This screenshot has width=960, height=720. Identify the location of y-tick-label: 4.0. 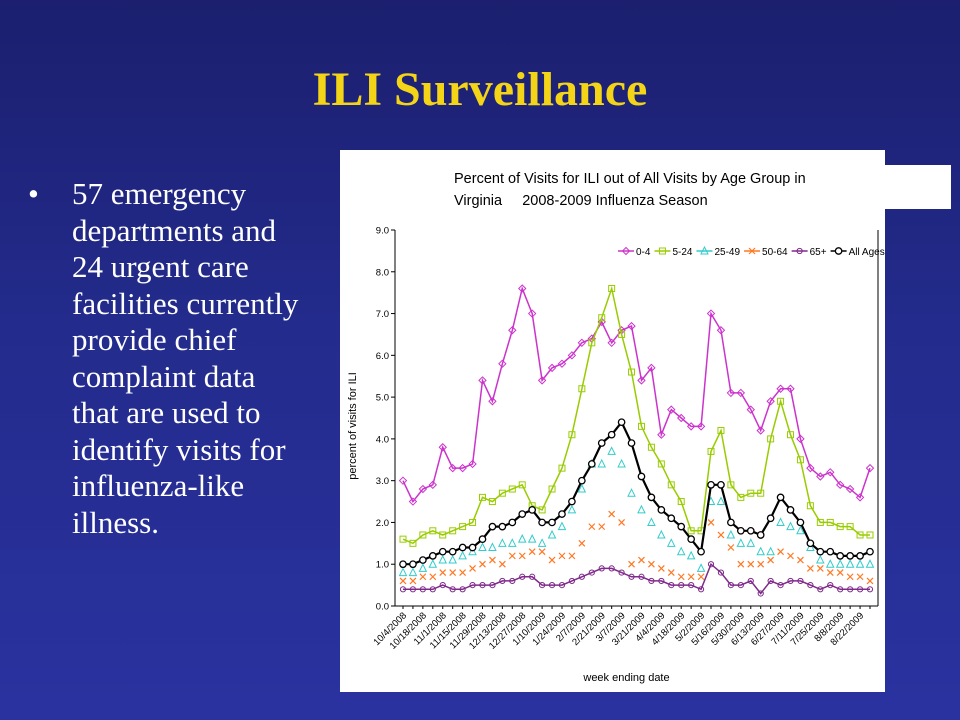
(382, 439).